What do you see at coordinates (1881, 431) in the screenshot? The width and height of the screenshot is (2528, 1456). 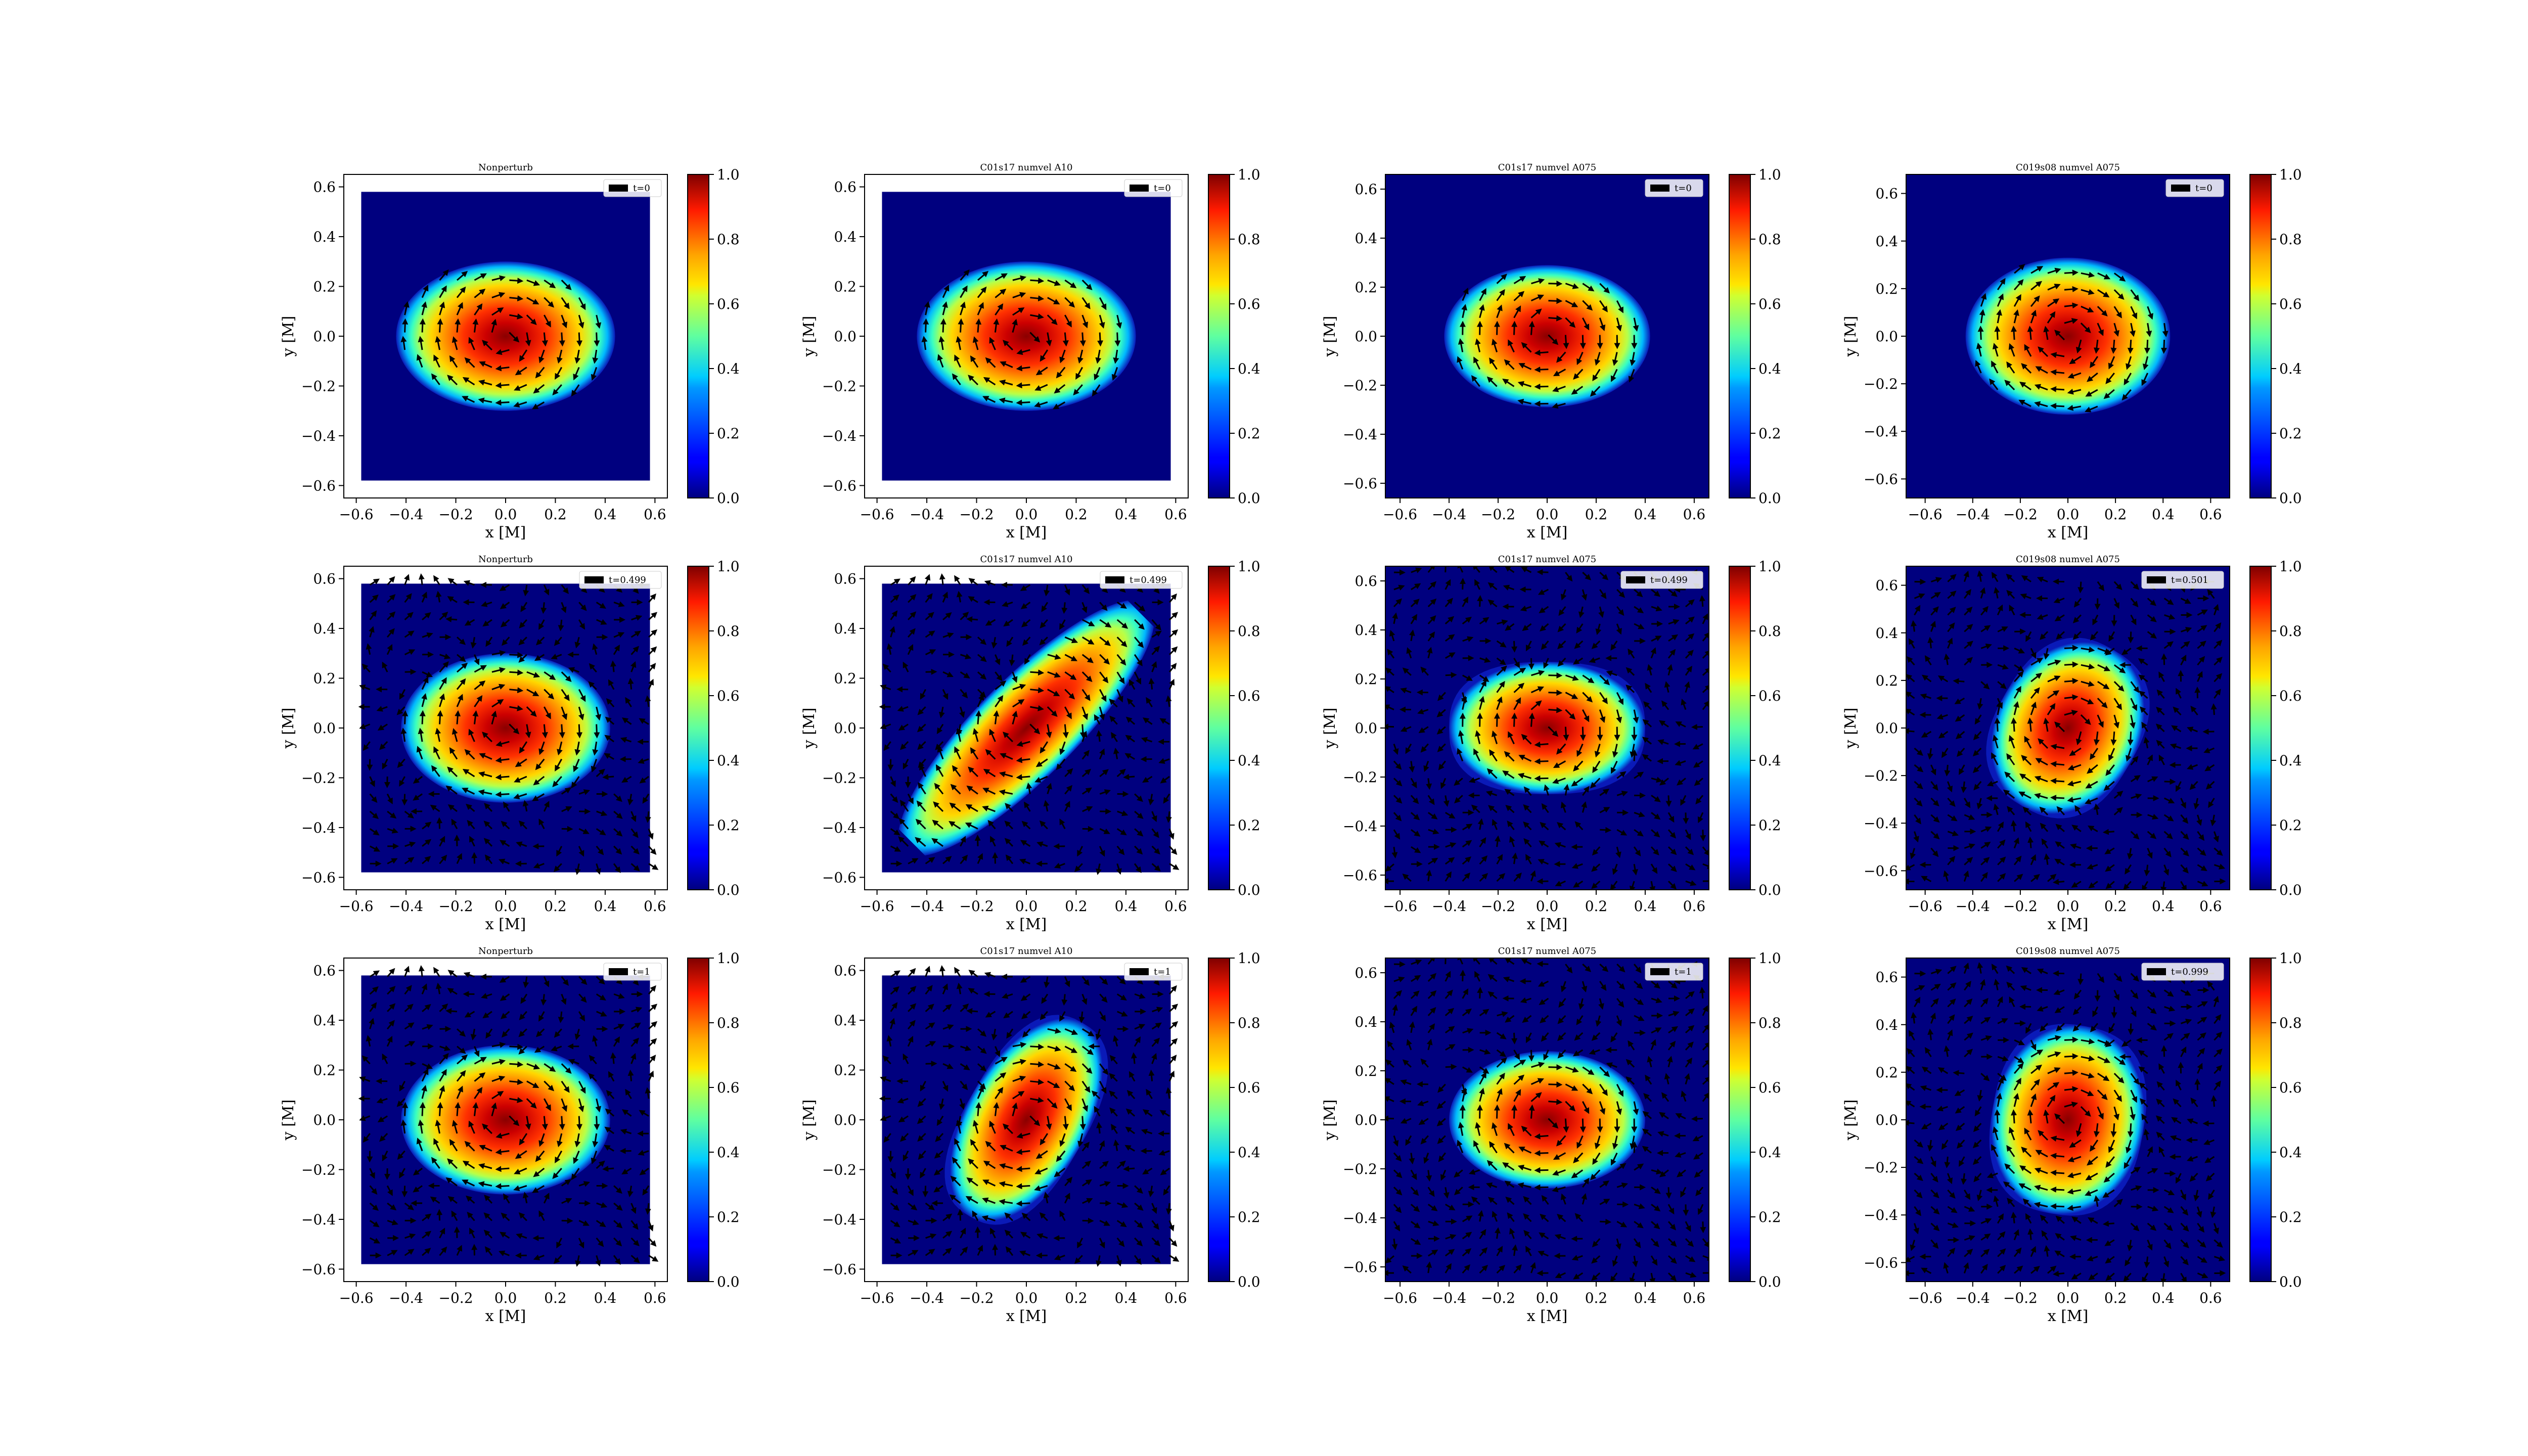 I see `y-tick-label: −0.4` at bounding box center [1881, 431].